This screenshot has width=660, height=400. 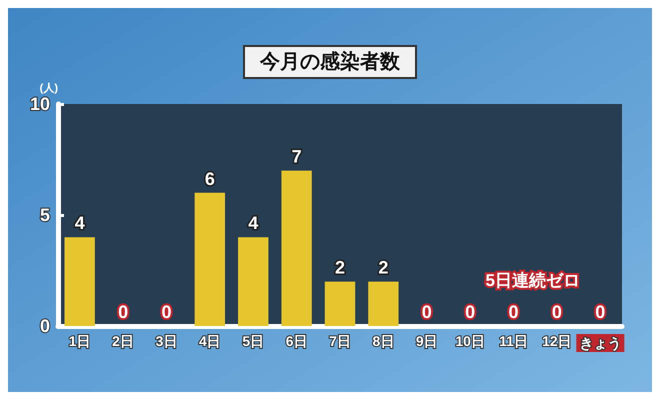 What do you see at coordinates (297, 341) in the screenshot?
I see `x-tick-label: 6日` at bounding box center [297, 341].